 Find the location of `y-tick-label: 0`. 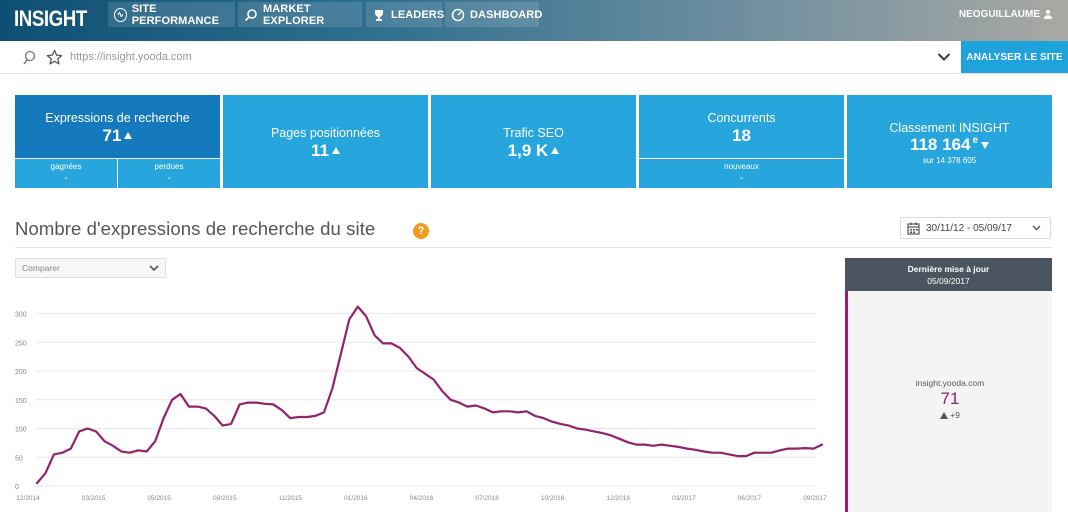

y-tick-label: 0 is located at coordinates (17, 487).